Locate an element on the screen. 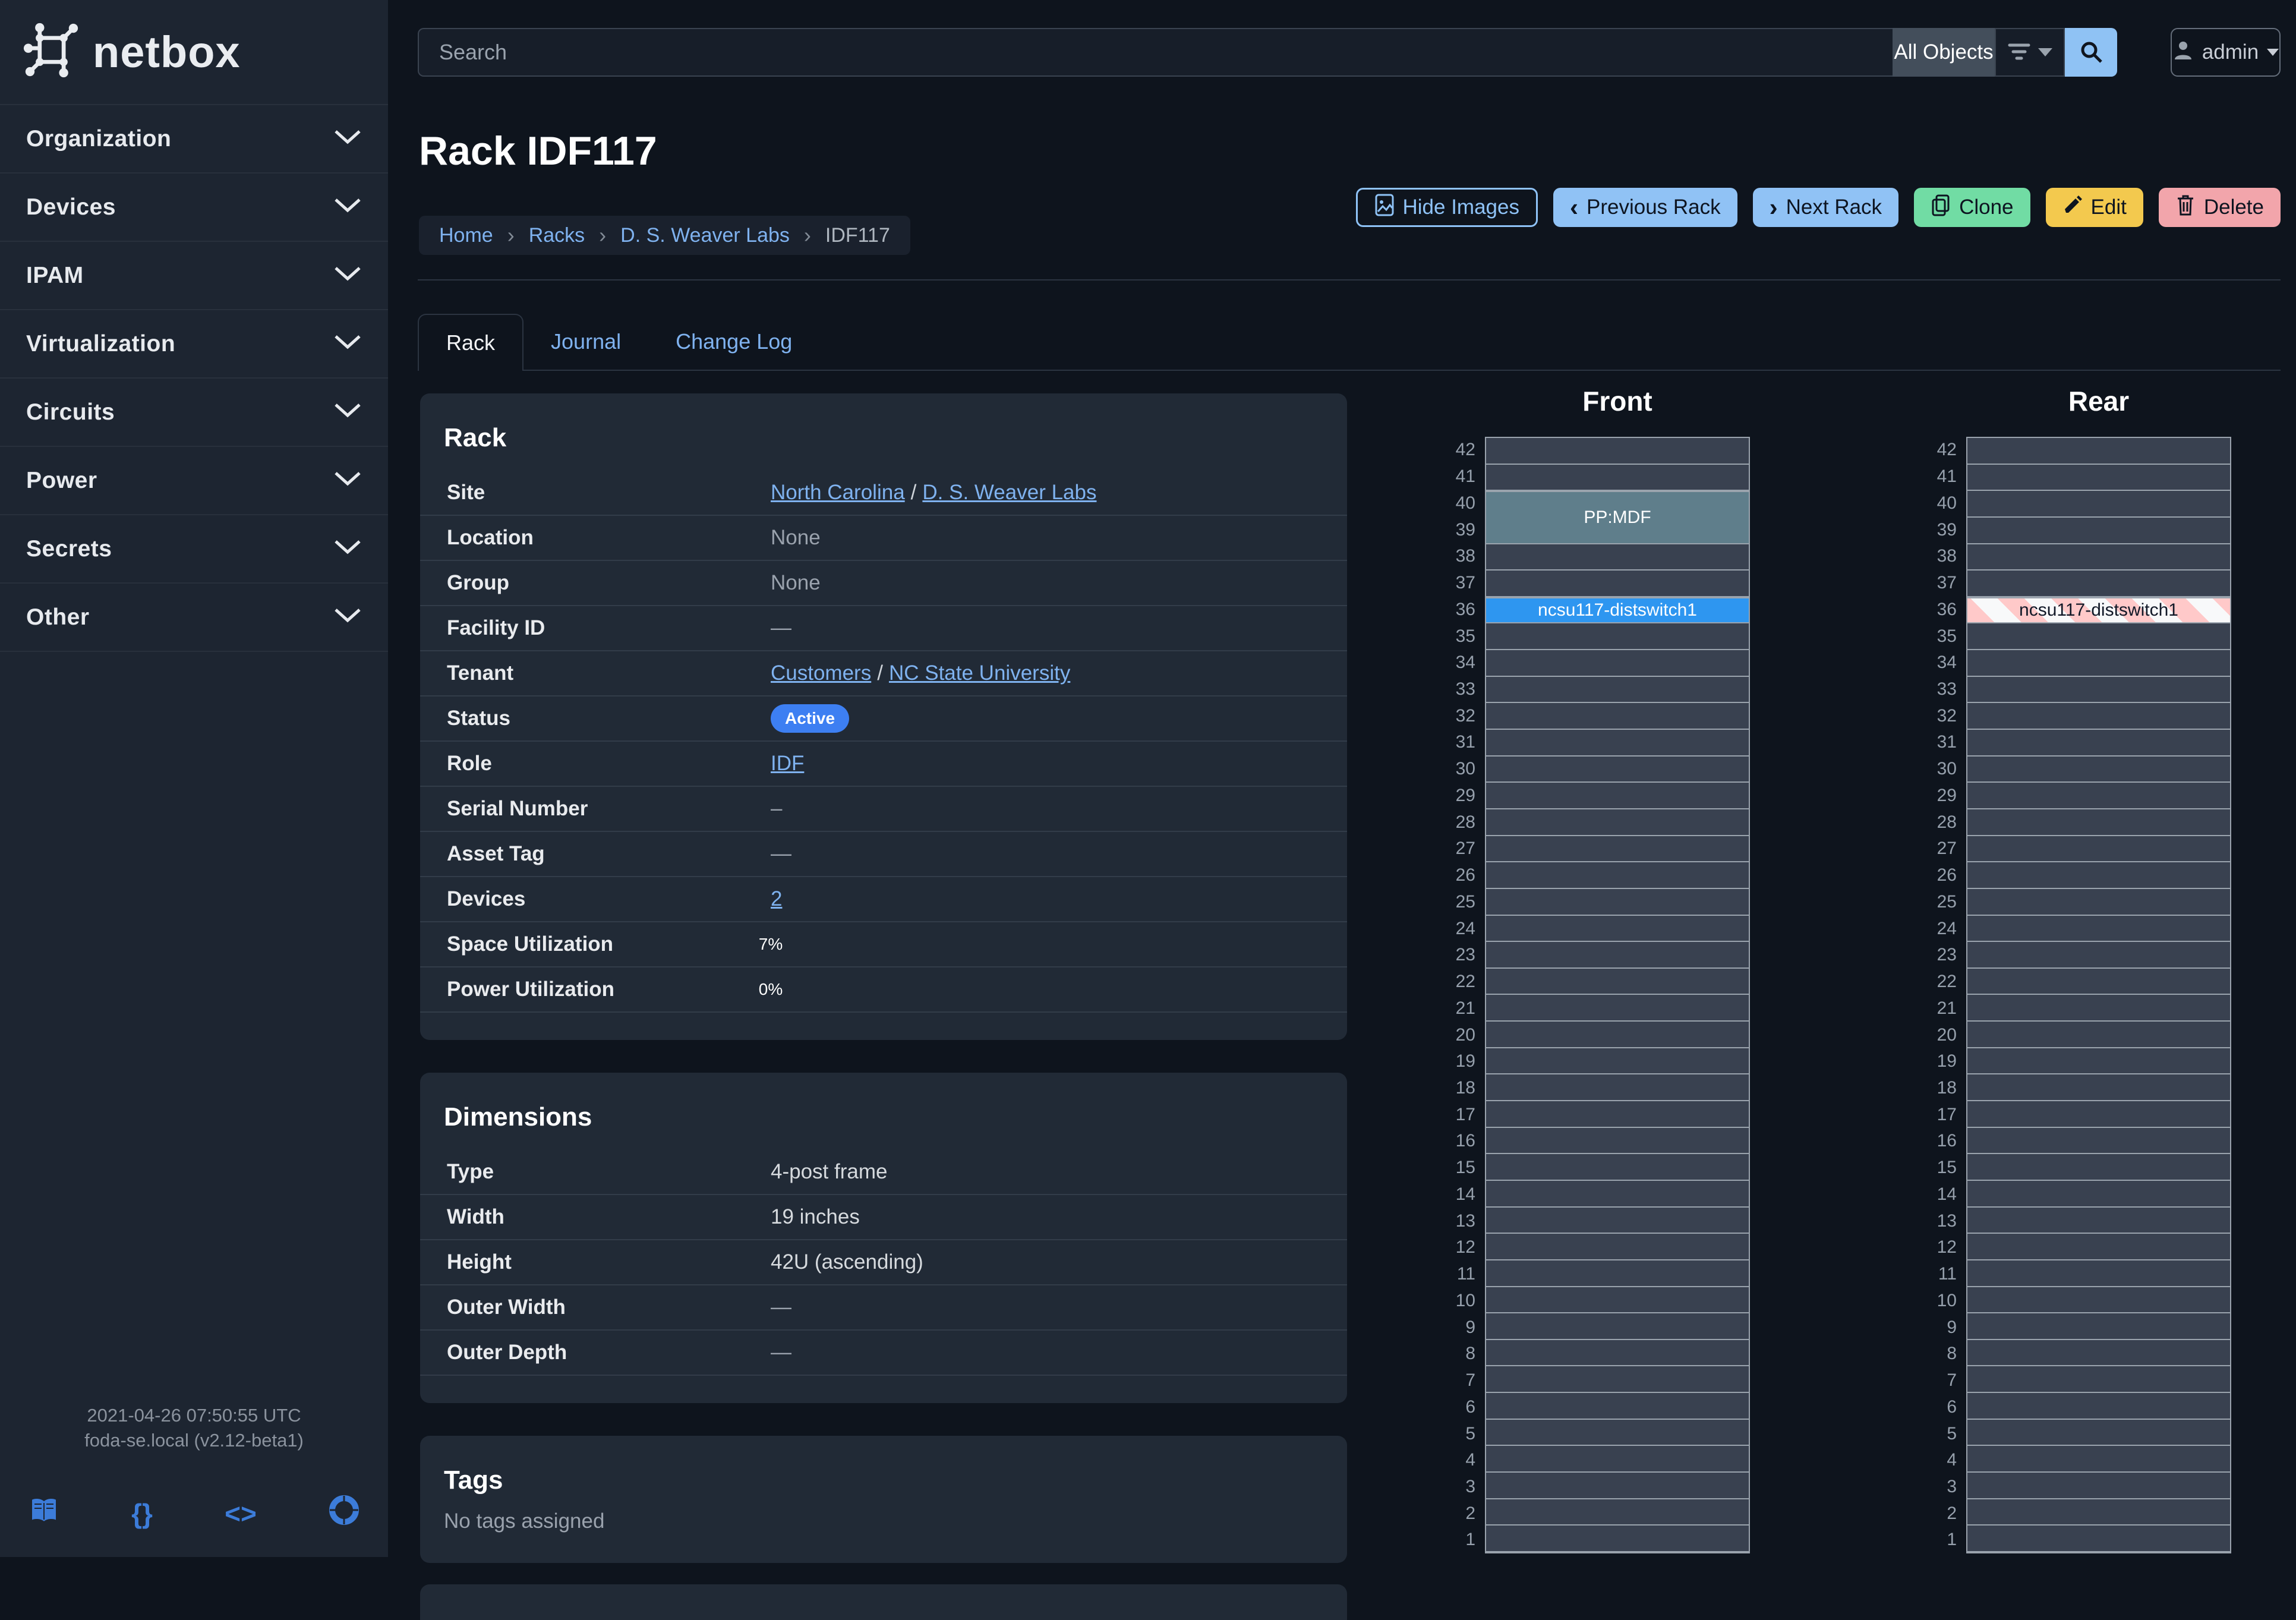  search-filter-button is located at coordinates (2030, 53).